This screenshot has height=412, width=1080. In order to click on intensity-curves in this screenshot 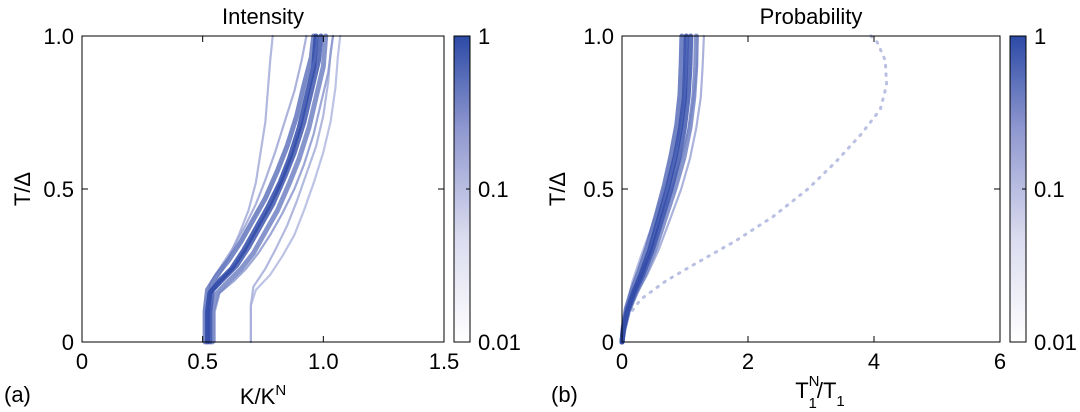, I will do `click(272, 189)`.